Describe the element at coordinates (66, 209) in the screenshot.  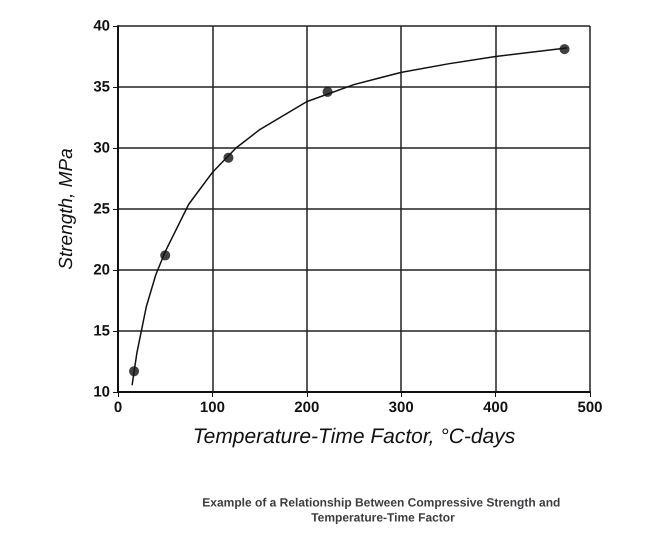
I see `y-axis-title: Strength, MPa` at that location.